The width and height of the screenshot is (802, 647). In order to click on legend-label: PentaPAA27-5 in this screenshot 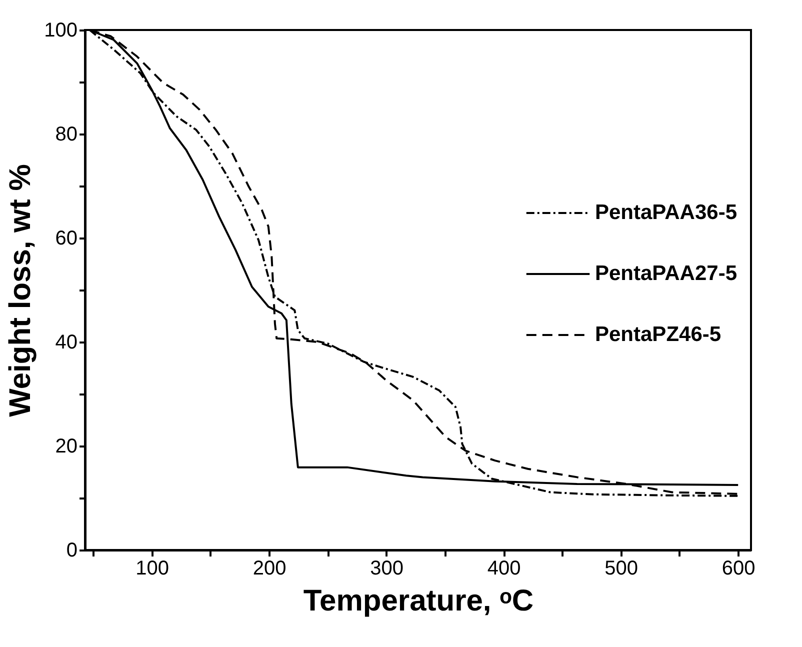, I will do `click(666, 273)`.